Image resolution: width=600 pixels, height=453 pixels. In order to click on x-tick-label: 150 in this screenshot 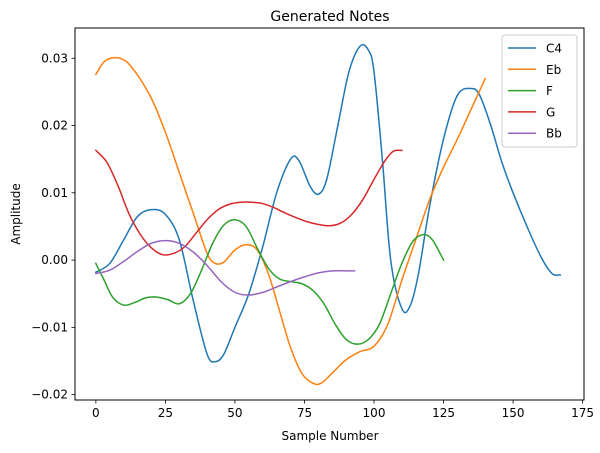, I will do `click(513, 413)`.